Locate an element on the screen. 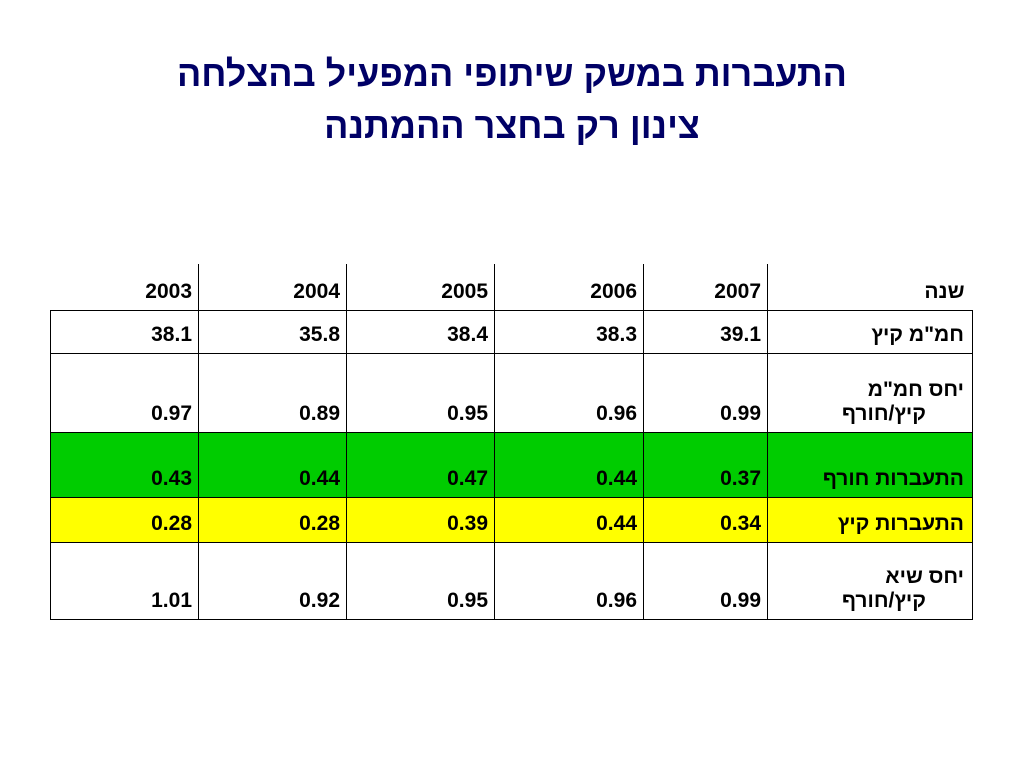 Image resolution: width=1024 pixels, height=768 pixels. year-cell: 2005 is located at coordinates (420, 287).